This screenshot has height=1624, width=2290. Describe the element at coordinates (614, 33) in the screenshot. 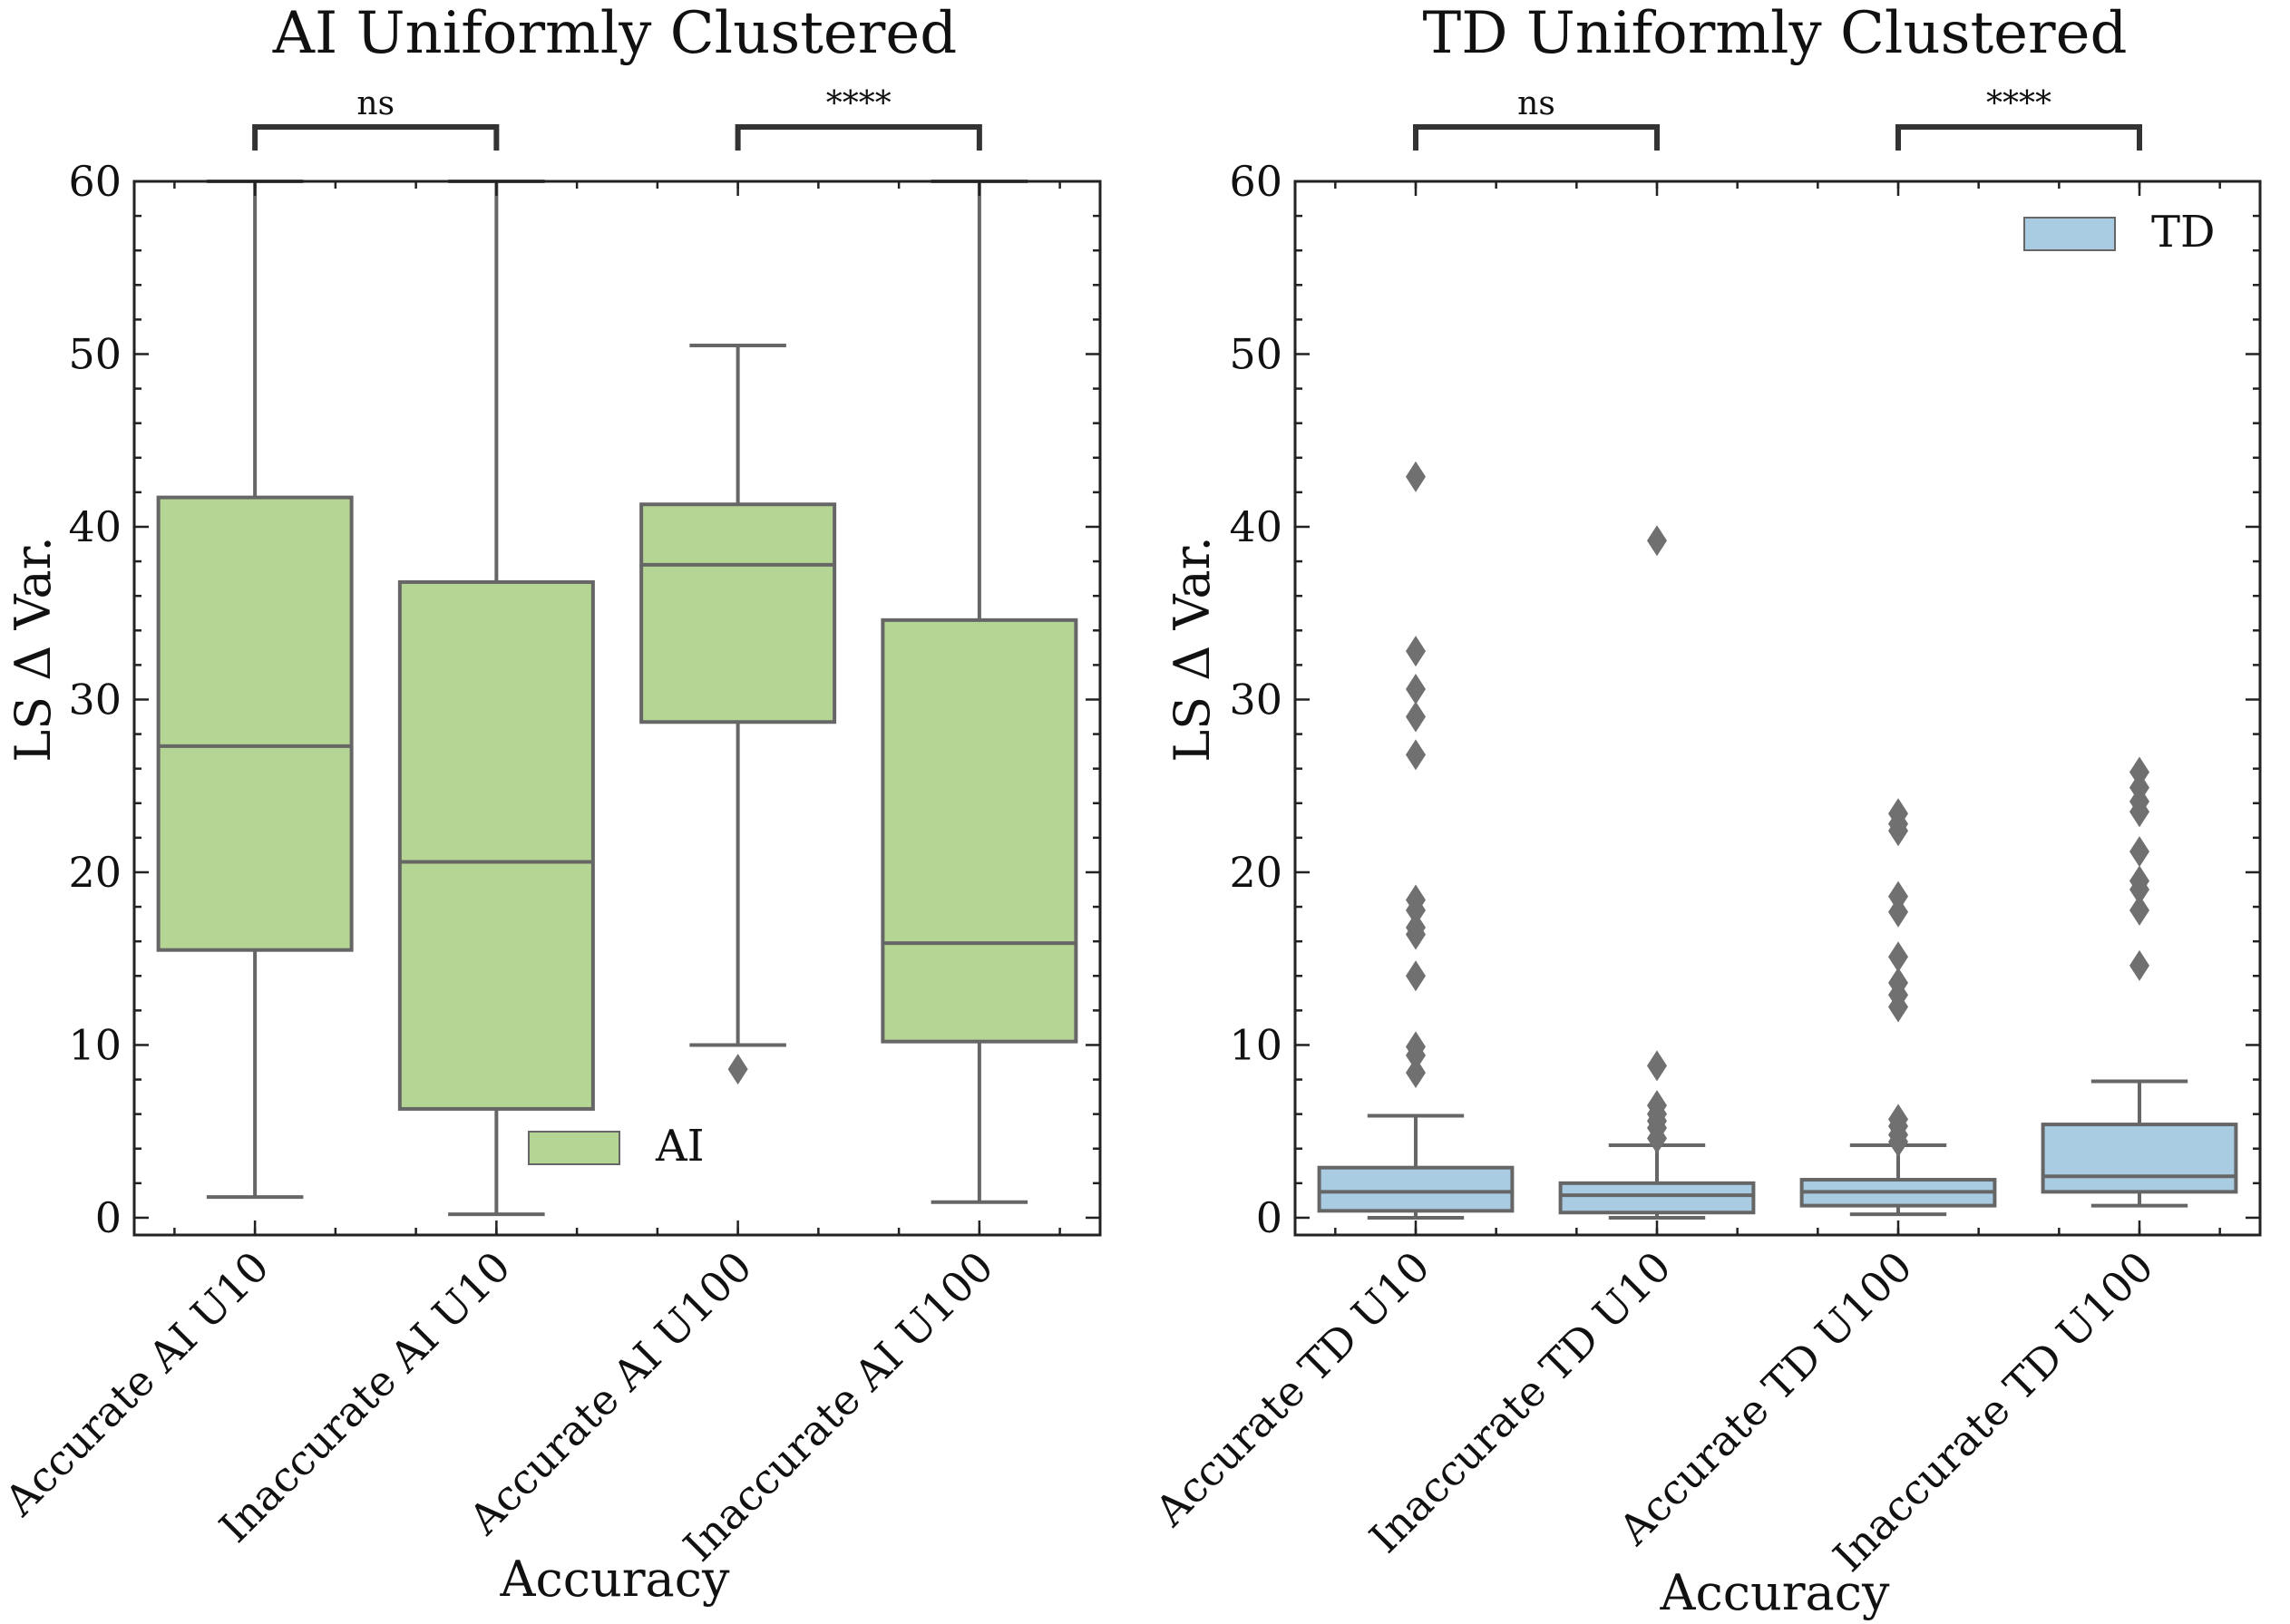

I see `ai-chart-title: AI Uniformly Clustered` at that location.